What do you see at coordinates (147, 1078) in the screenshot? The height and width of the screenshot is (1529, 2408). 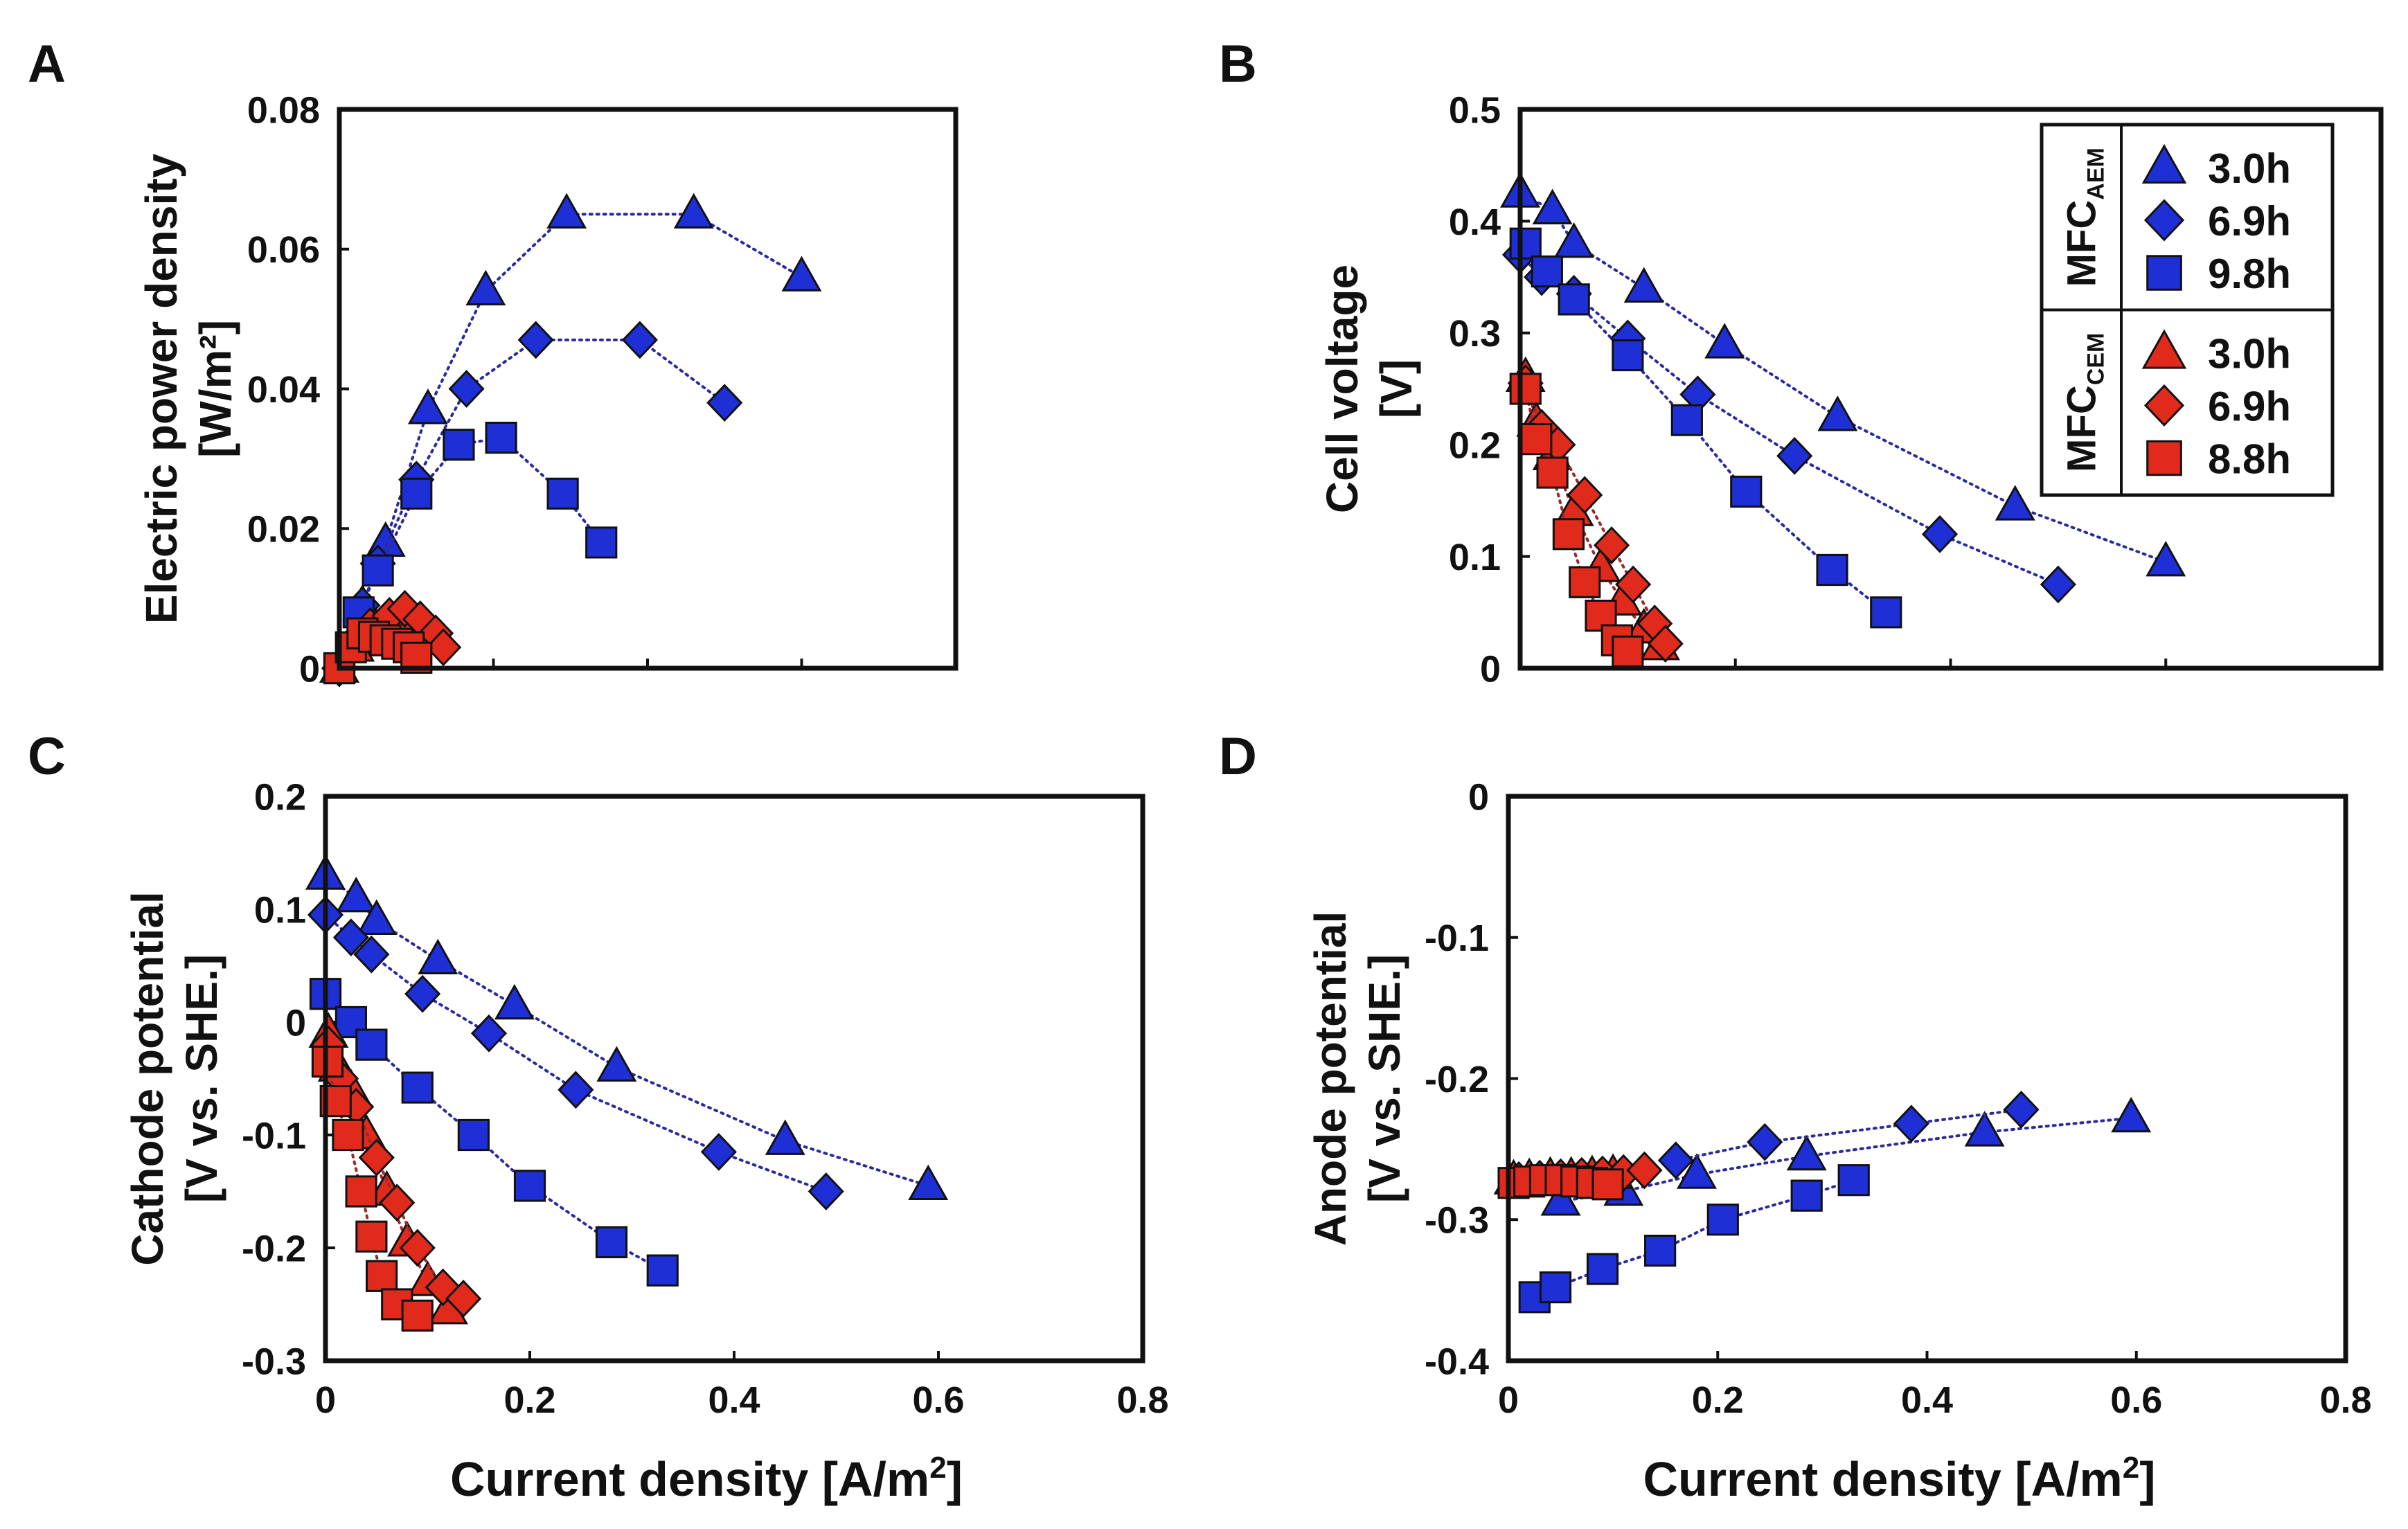 I see `y-axis-label-line: Cathode potential` at bounding box center [147, 1078].